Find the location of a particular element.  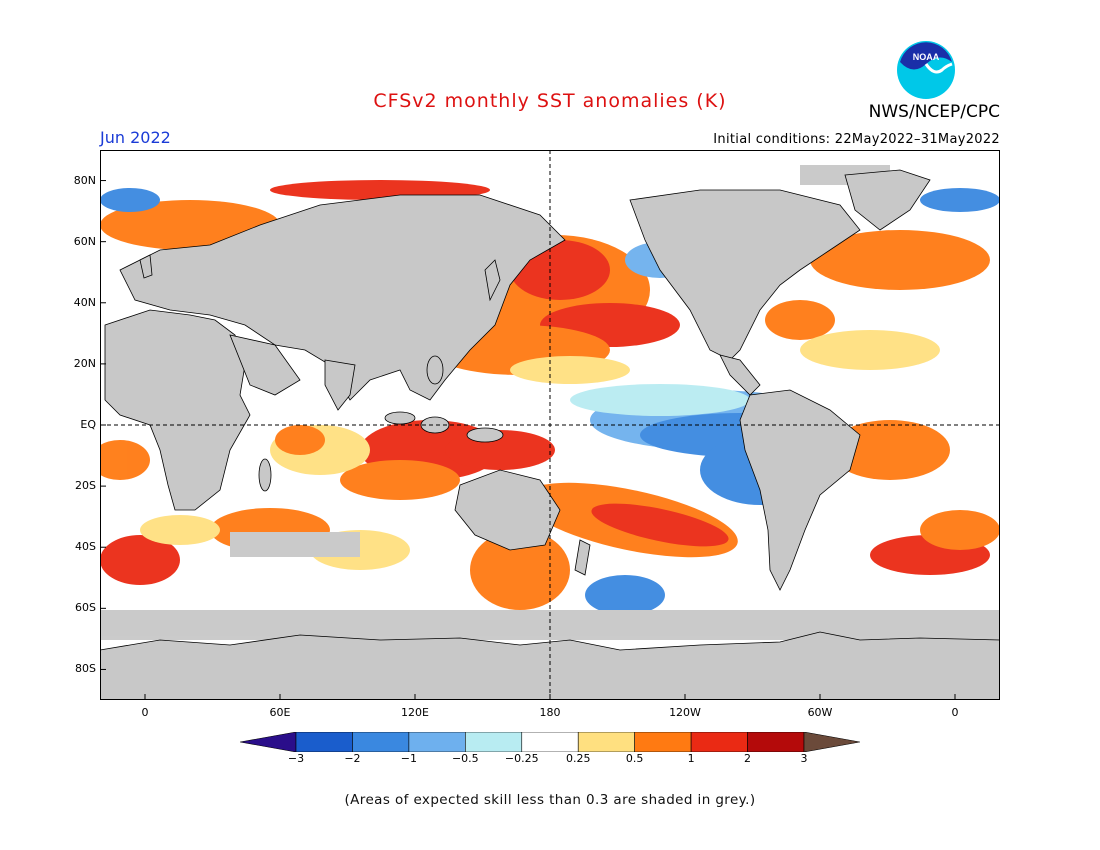

colorbar-level-label: −3 is located at coordinates (296, 758).